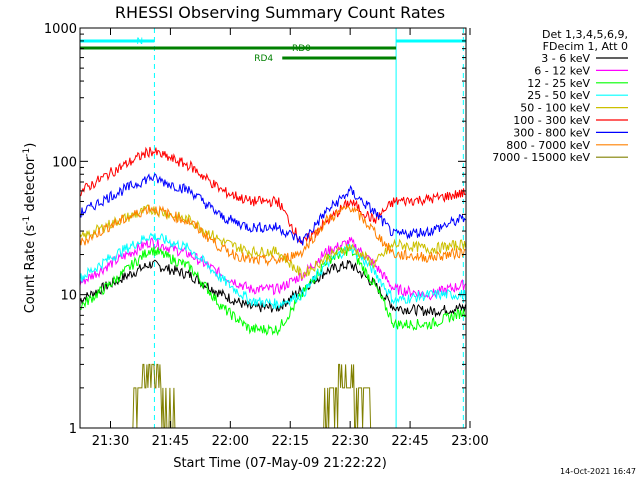 The image size is (640, 480). I want to click on y-axis-label: Count Rate (s-1 detector-1), so click(30, 228).